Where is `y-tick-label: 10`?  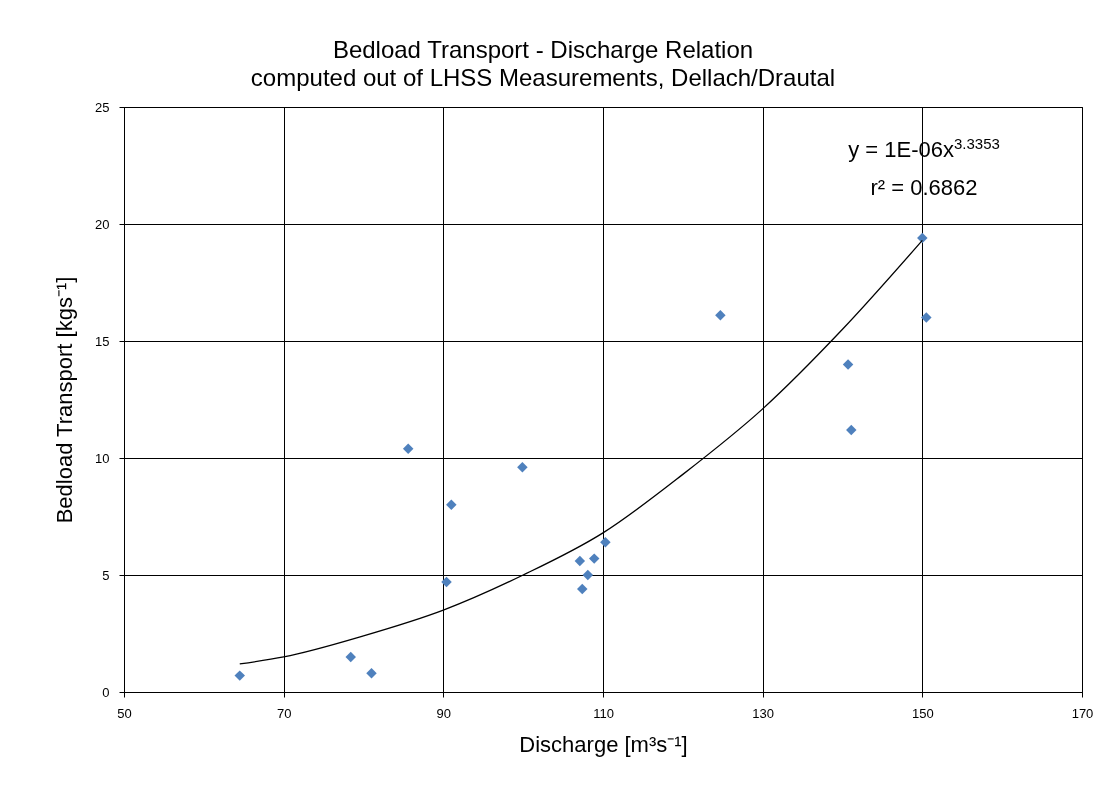
y-tick-label: 10 is located at coordinates (102, 458).